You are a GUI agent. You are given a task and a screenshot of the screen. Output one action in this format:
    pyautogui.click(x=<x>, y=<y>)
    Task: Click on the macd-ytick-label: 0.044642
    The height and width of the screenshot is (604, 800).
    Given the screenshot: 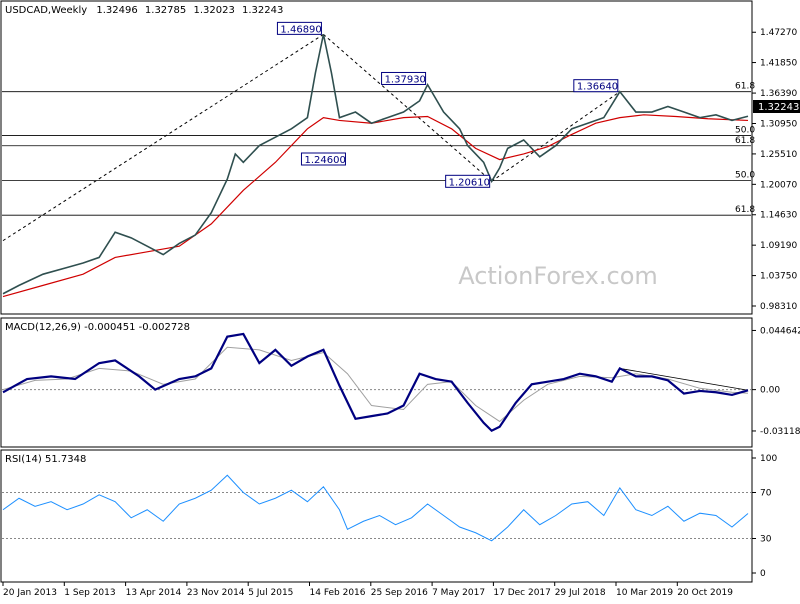 What is the action you would take?
    pyautogui.click(x=780, y=331)
    